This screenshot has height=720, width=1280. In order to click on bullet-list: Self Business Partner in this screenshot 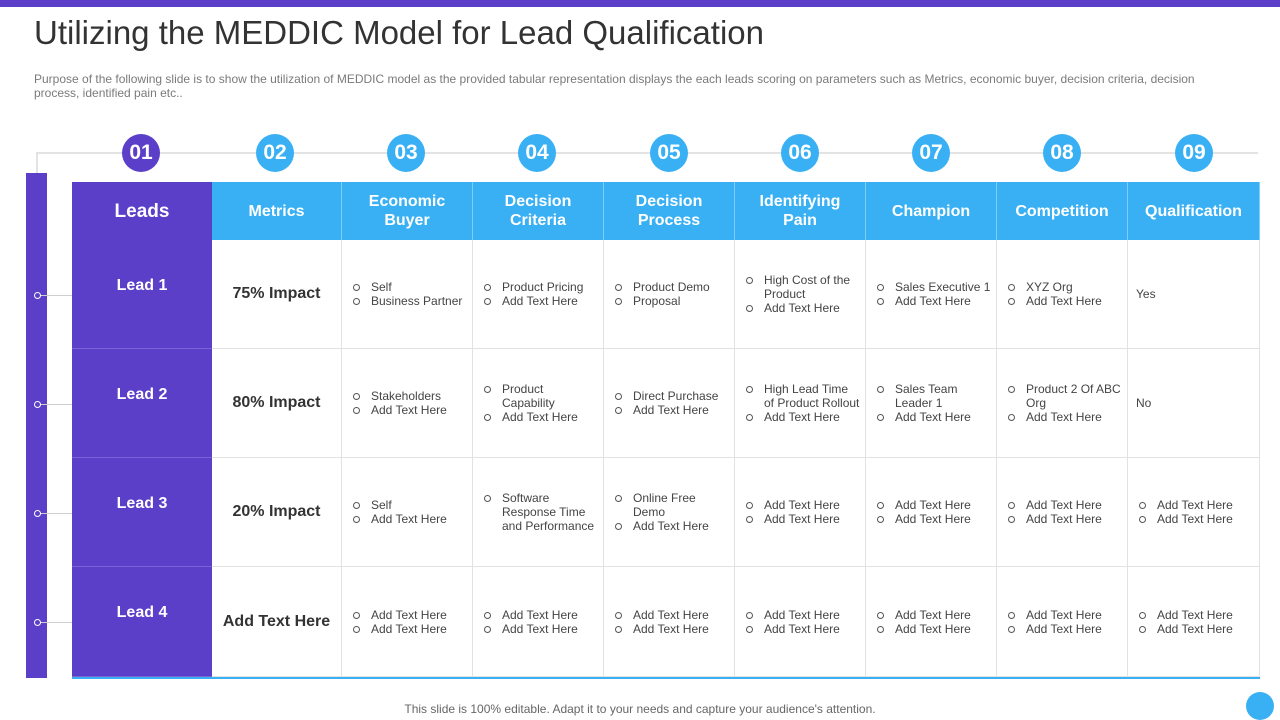, I will do `click(407, 294)`.